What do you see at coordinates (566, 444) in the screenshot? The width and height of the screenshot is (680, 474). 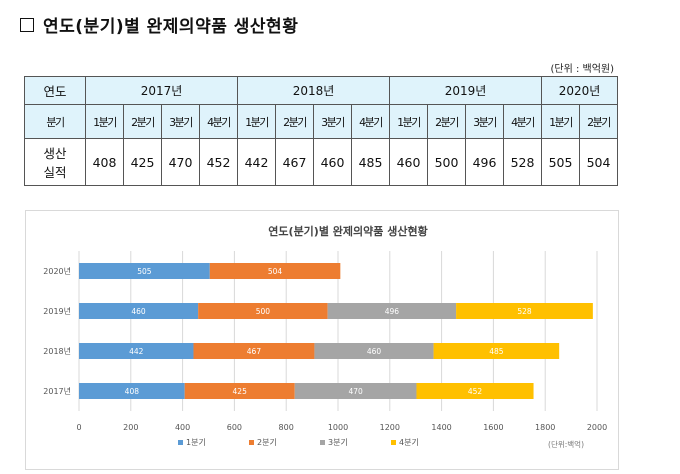 I see `chart-unit-note: (단위:백억)` at bounding box center [566, 444].